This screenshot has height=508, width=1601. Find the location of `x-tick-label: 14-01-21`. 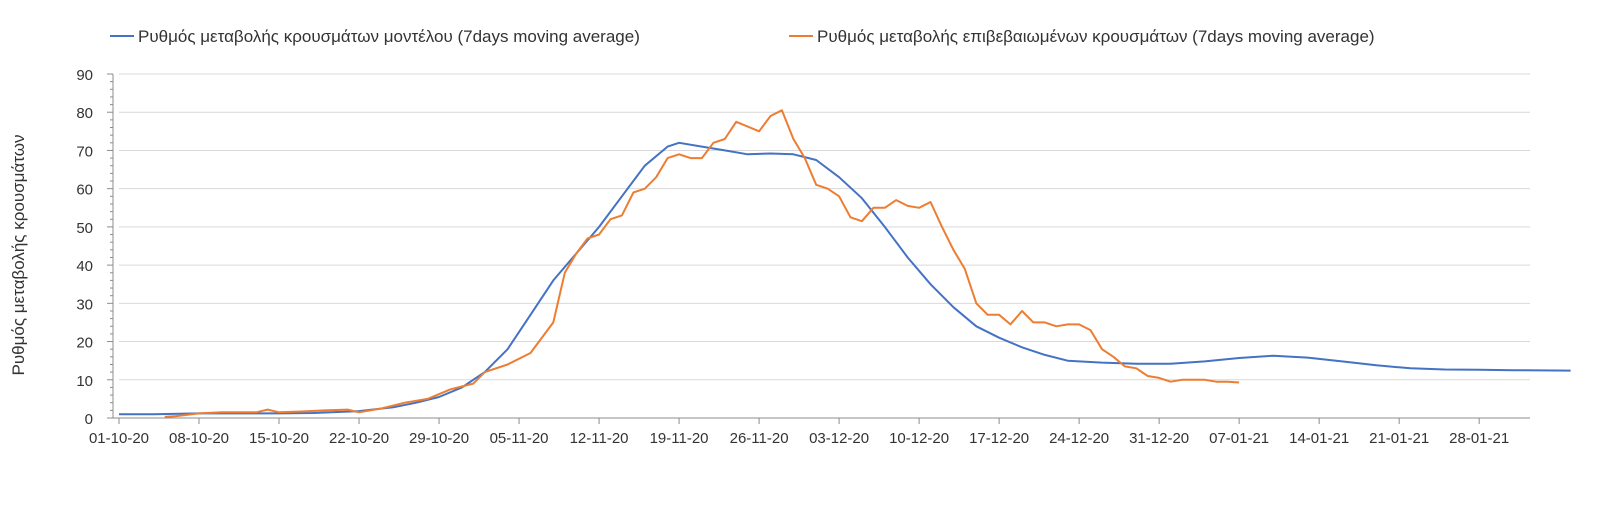

x-tick-label: 14-01-21 is located at coordinates (1319, 438).